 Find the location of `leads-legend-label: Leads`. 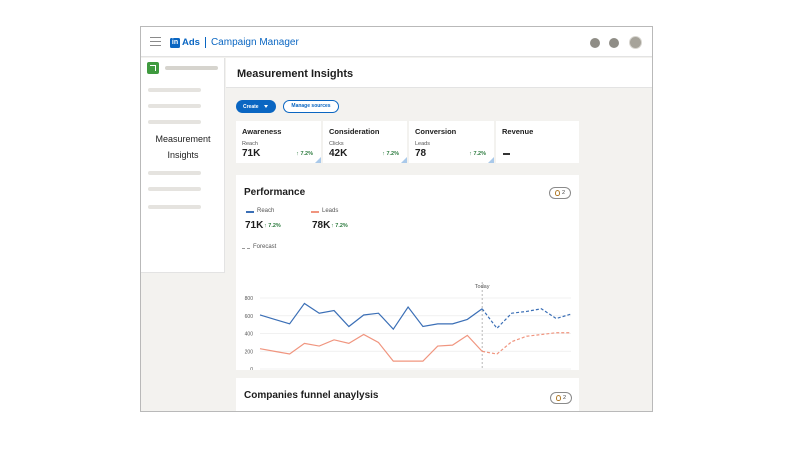

leads-legend-label: Leads is located at coordinates (330, 211).